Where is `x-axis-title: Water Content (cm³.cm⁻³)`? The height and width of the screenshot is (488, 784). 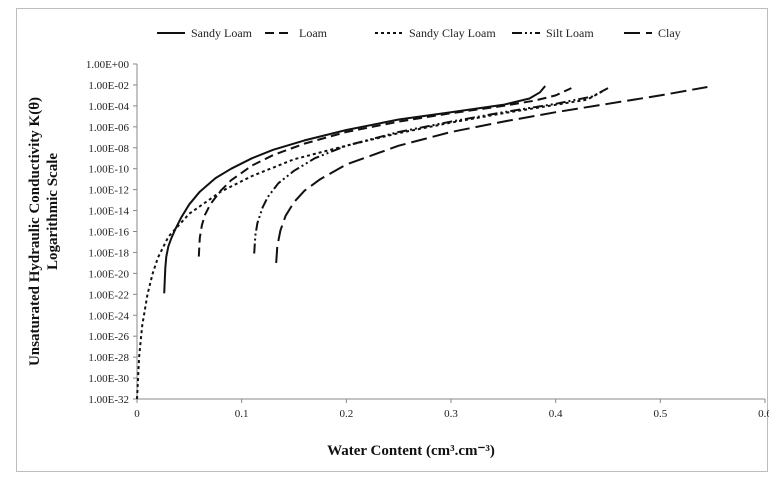
x-axis-title: Water Content (cm³.cm⁻³) is located at coordinates (411, 451).